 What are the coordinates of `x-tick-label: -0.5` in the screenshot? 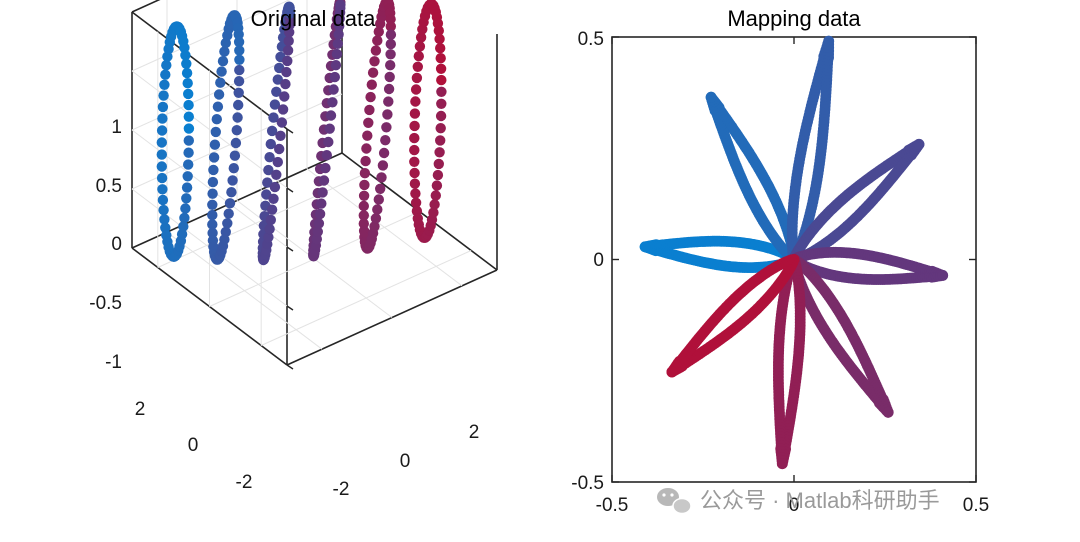 It's located at (612, 505).